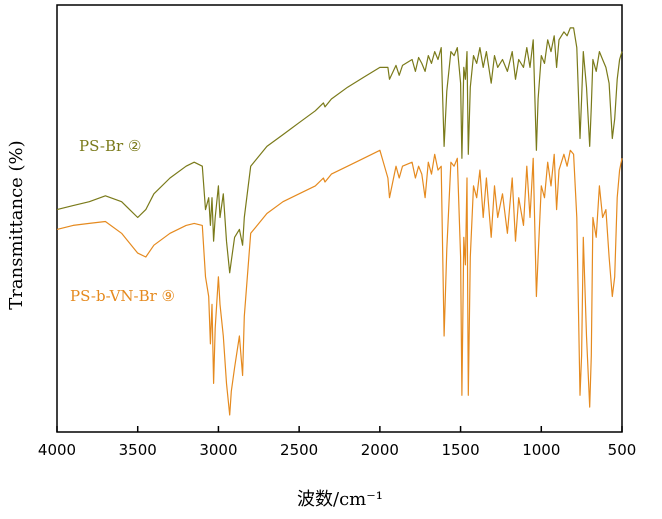  Describe the element at coordinates (57, 450) in the screenshot. I see `x-tick-label: 4000` at that location.